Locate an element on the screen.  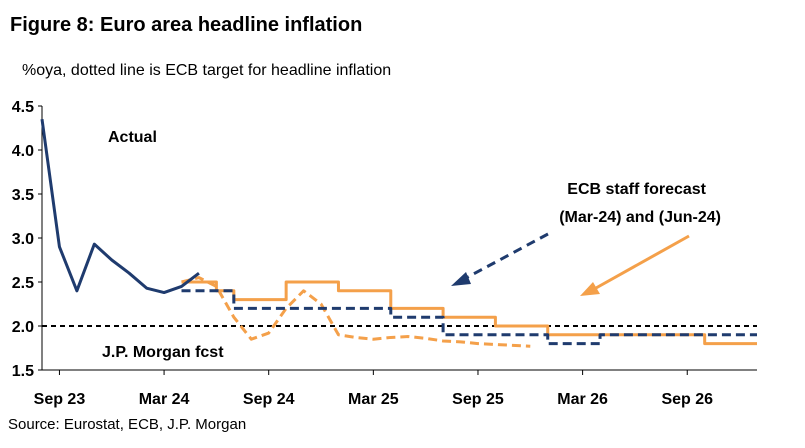
y-tick-labels: 1.5 2.0 2.5 3.0 3.5 4.0 4.5 is located at coordinates (27, 239).